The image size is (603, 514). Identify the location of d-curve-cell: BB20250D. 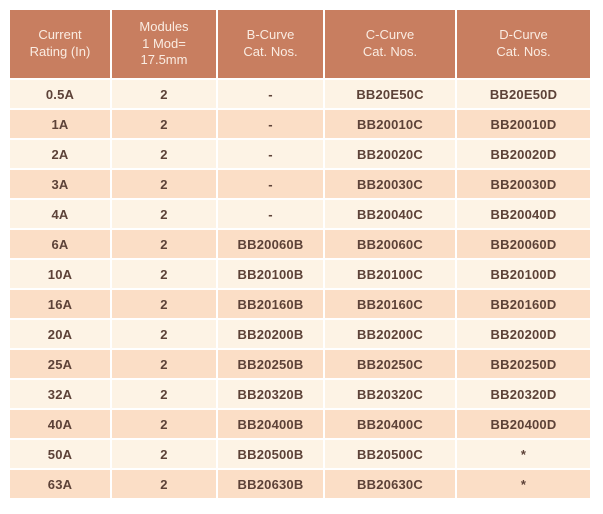
(523, 364).